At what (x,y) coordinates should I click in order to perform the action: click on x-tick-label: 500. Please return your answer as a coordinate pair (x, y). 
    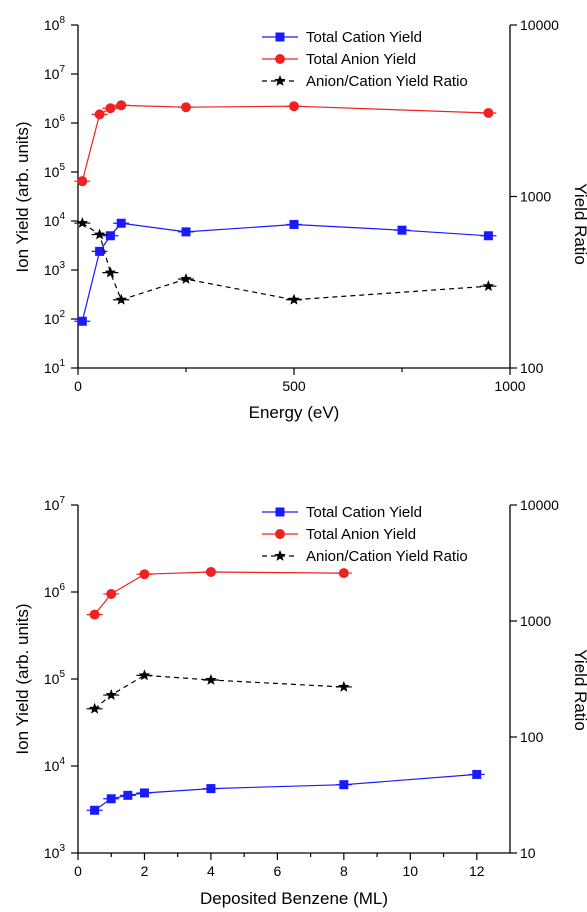
    Looking at the image, I should click on (294, 386).